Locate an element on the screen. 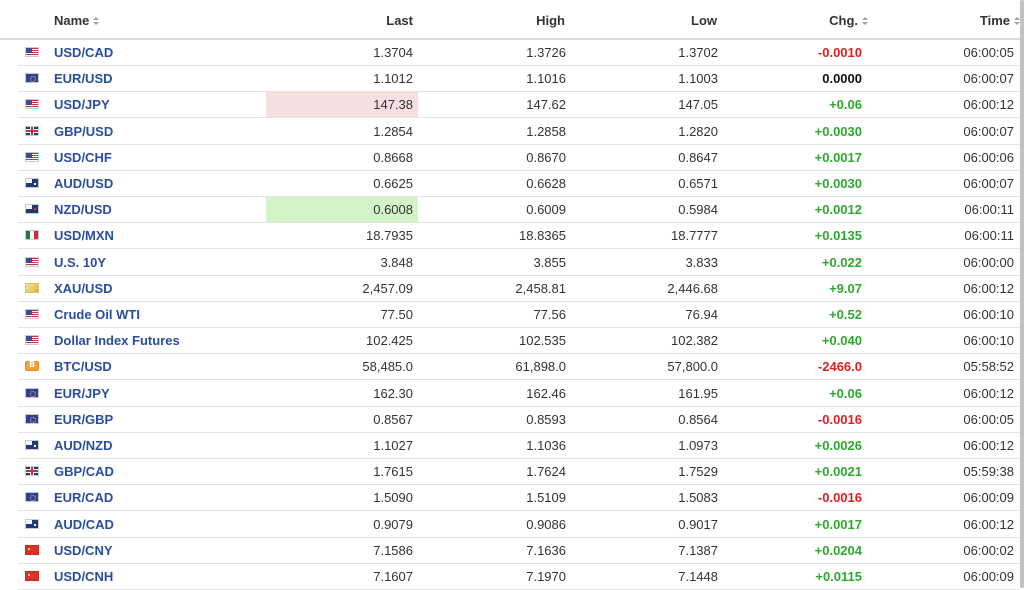 The height and width of the screenshot is (590, 1024). last-value: 3.848 is located at coordinates (396, 262).